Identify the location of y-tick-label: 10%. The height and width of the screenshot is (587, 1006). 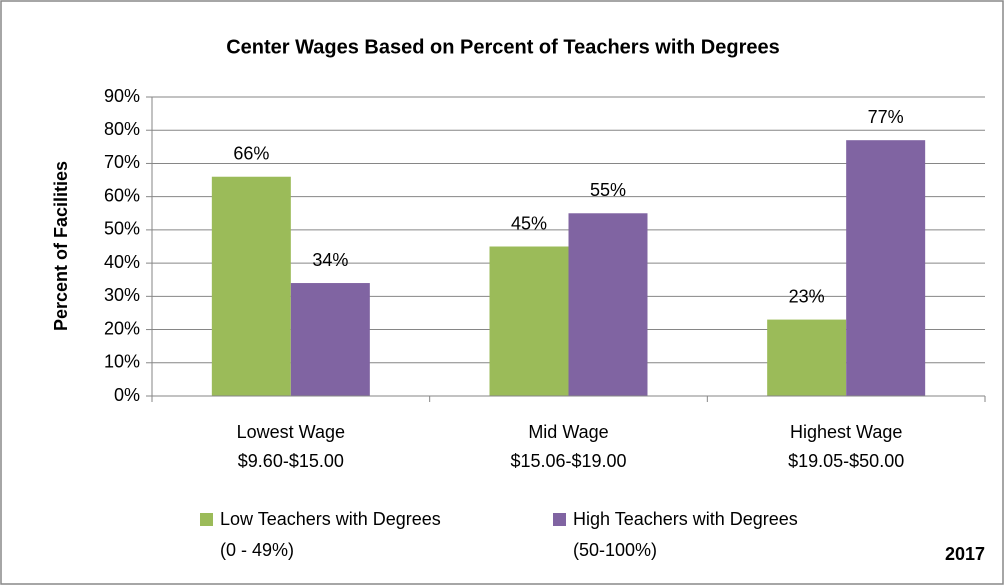
(122, 362).